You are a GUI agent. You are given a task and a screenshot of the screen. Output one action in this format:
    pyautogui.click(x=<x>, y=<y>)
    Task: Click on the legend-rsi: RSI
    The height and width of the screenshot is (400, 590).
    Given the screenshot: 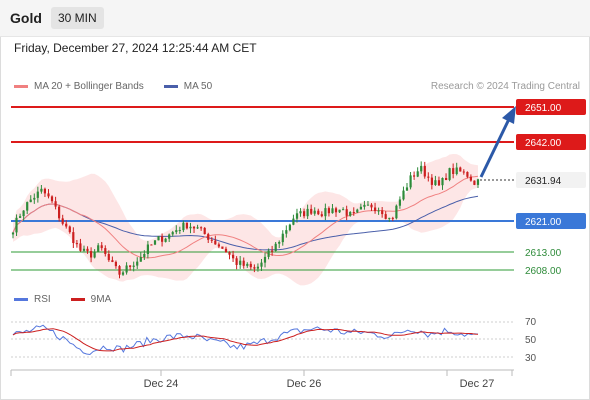 What is the action you would take?
    pyautogui.click(x=32, y=299)
    